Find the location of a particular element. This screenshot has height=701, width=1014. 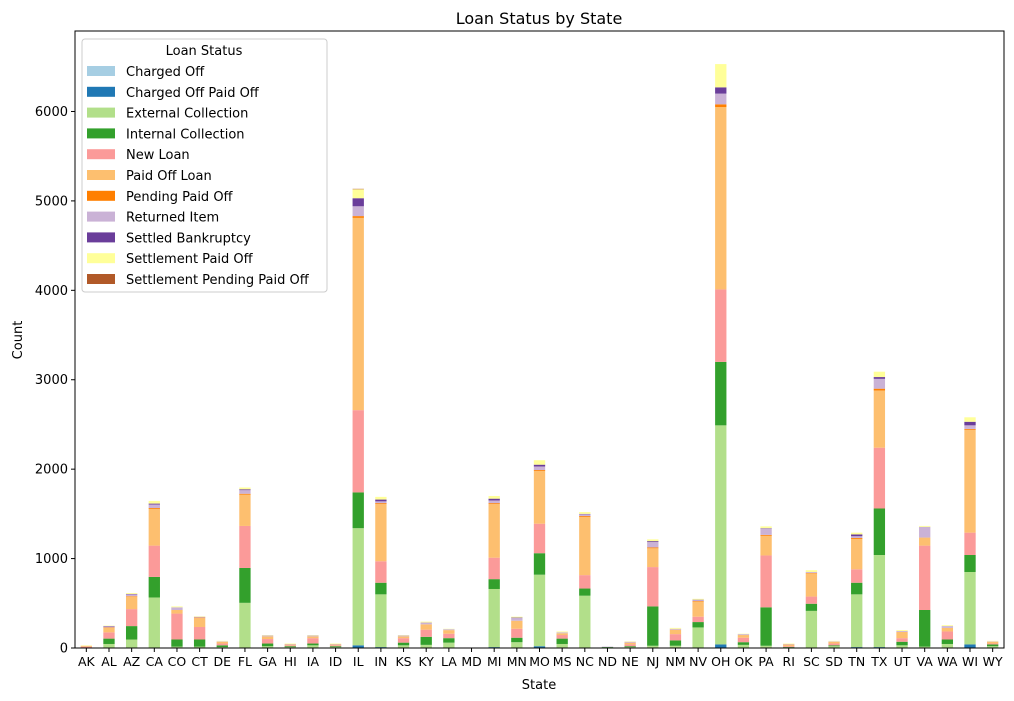

legend-swatch is located at coordinates (101, 279).